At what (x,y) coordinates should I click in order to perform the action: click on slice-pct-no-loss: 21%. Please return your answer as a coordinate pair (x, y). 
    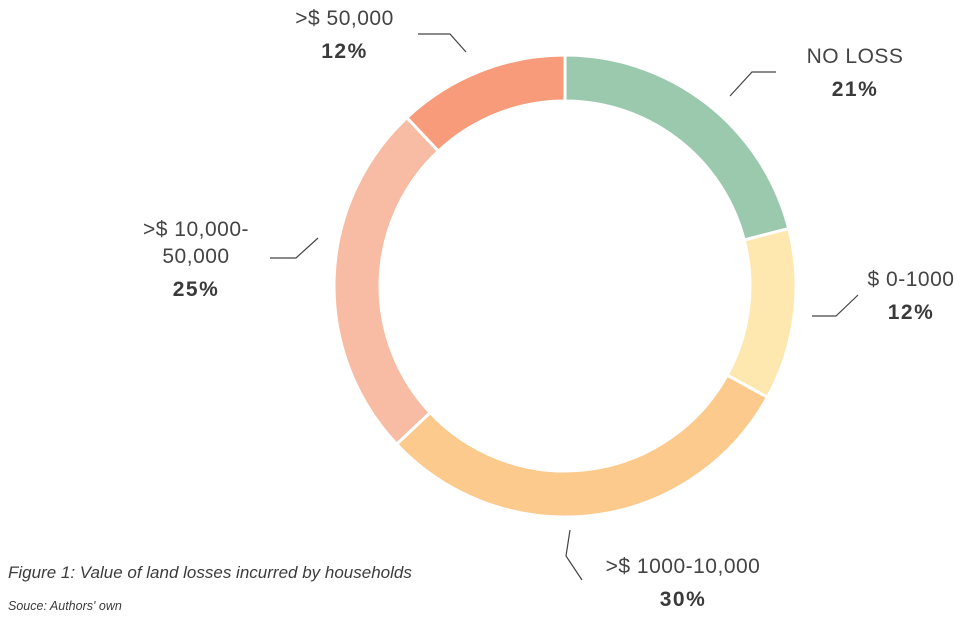
    Looking at the image, I should click on (855, 89).